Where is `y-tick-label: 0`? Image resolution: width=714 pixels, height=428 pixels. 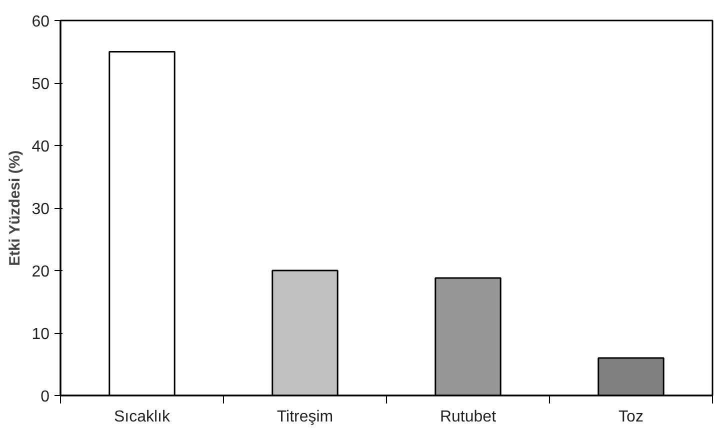 y-tick-label: 0 is located at coordinates (45, 397).